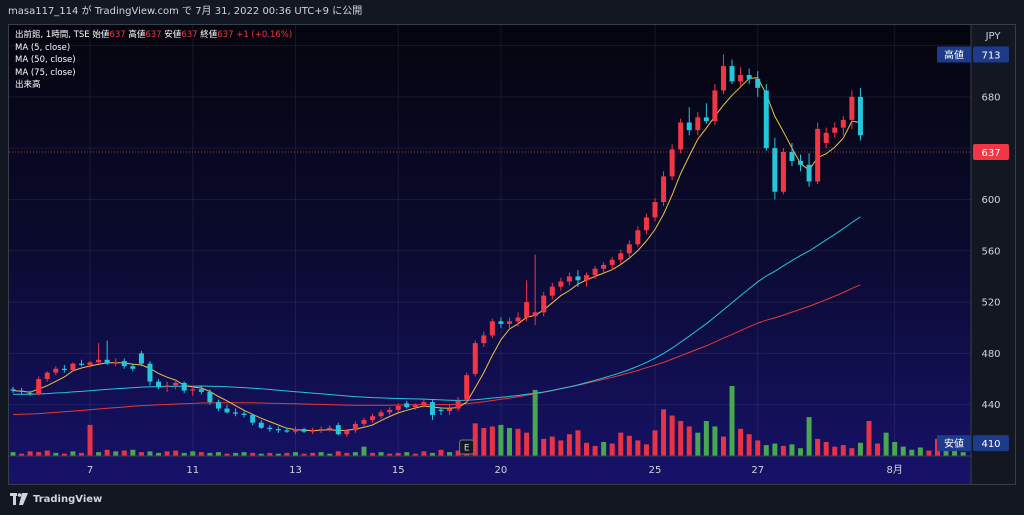 Image resolution: width=1024 pixels, height=515 pixels. What do you see at coordinates (991, 151) in the screenshot?
I see `last-price-tag: 637` at bounding box center [991, 151].